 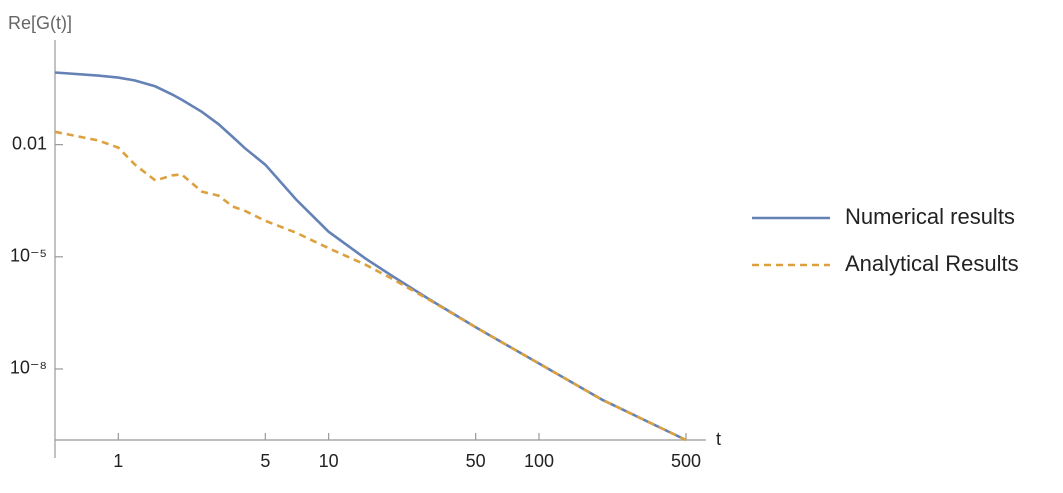 What do you see at coordinates (930, 216) in the screenshot?
I see `legend-label: Numerical results` at bounding box center [930, 216].